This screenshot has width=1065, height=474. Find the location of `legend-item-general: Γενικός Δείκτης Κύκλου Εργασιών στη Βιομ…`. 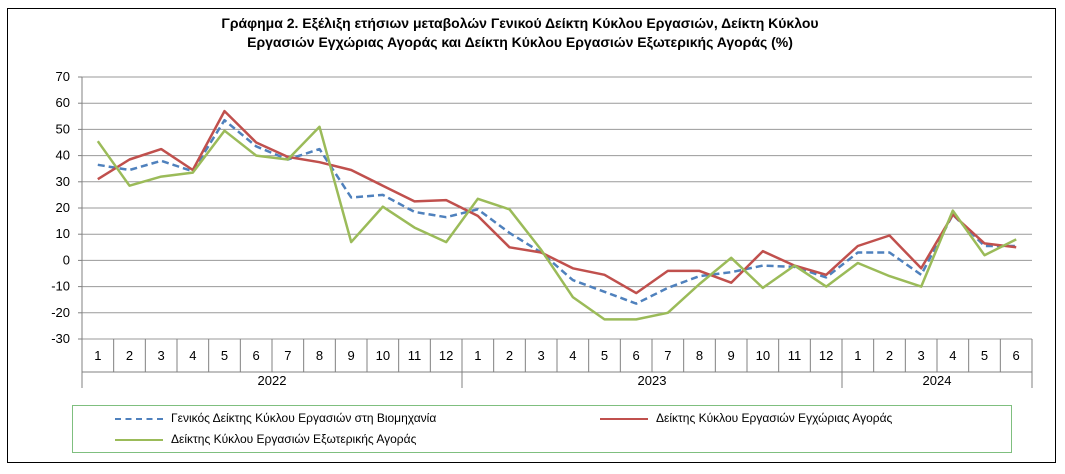

legend-item-general: Γενικός Δείκτης Κύκλου Εργασιών στη Βιομ… is located at coordinates (275, 418).